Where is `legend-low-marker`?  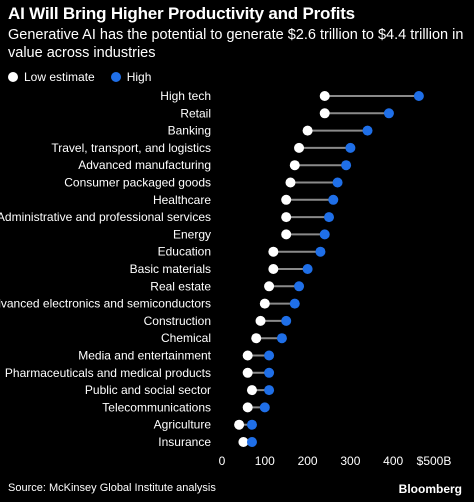
legend-low-marker is located at coordinates (13, 77).